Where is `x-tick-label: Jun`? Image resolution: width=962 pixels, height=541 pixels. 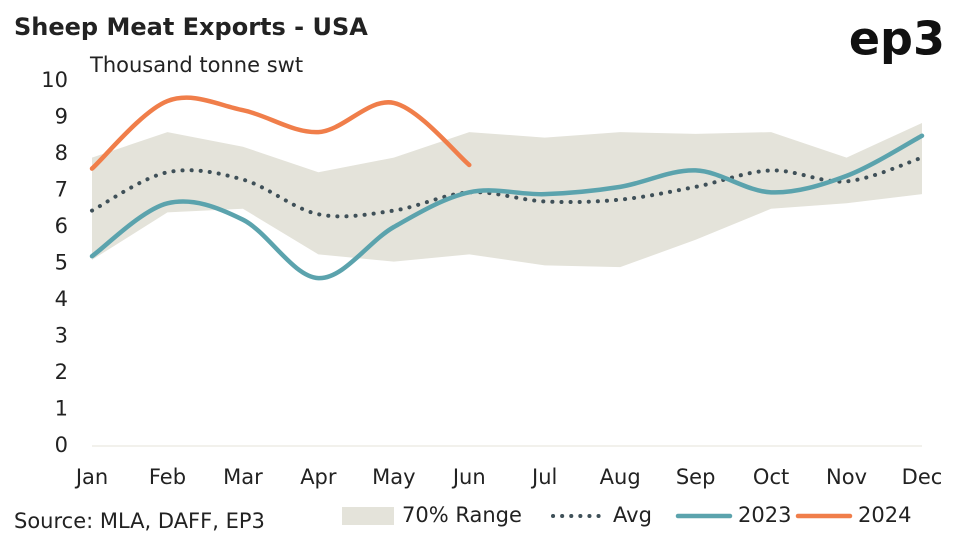
x-tick-label: Jun is located at coordinates (468, 477).